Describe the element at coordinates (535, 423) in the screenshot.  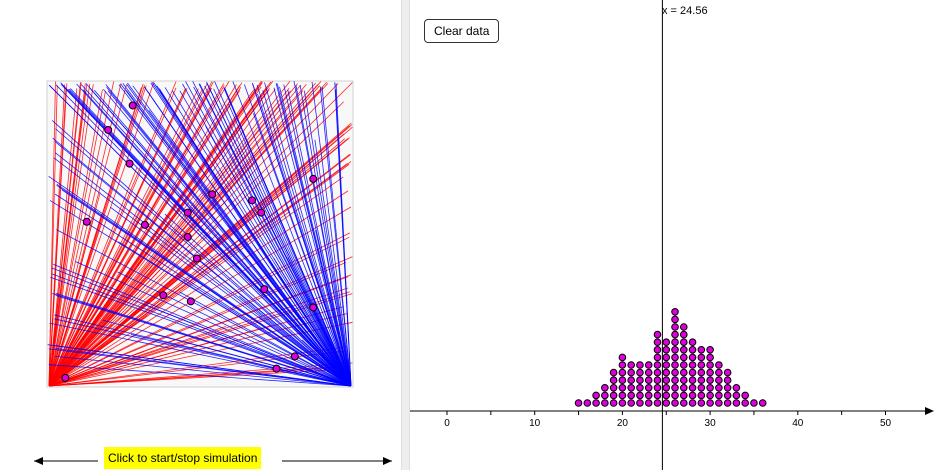
I see `x-tick-label: 10` at that location.